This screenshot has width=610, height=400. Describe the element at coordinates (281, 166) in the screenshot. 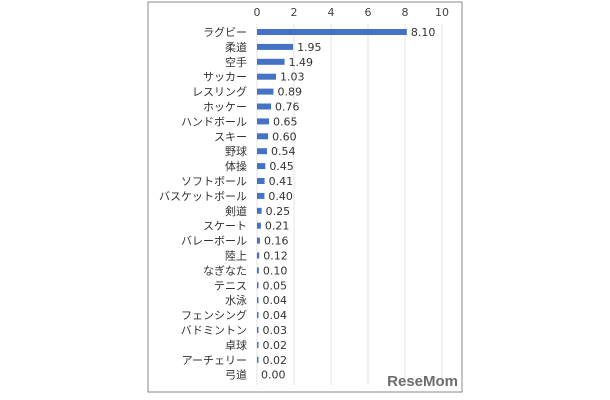

I see `data-label: 0.45` at that location.